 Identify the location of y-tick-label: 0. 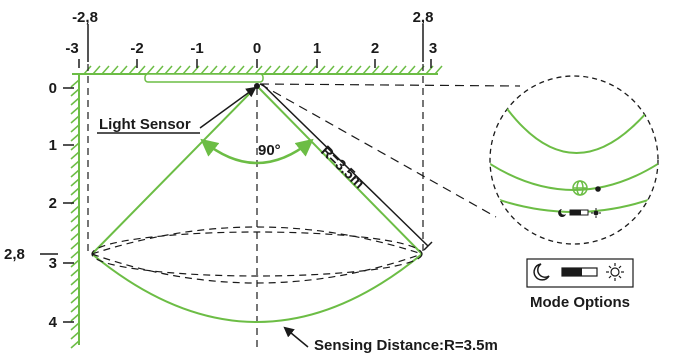
(53, 88).